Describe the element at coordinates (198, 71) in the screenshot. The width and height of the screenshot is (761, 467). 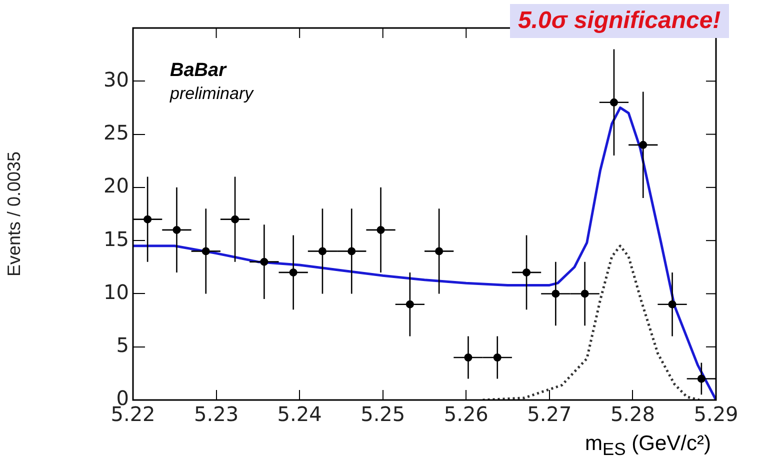
I see `annotation: BaBar` at that location.